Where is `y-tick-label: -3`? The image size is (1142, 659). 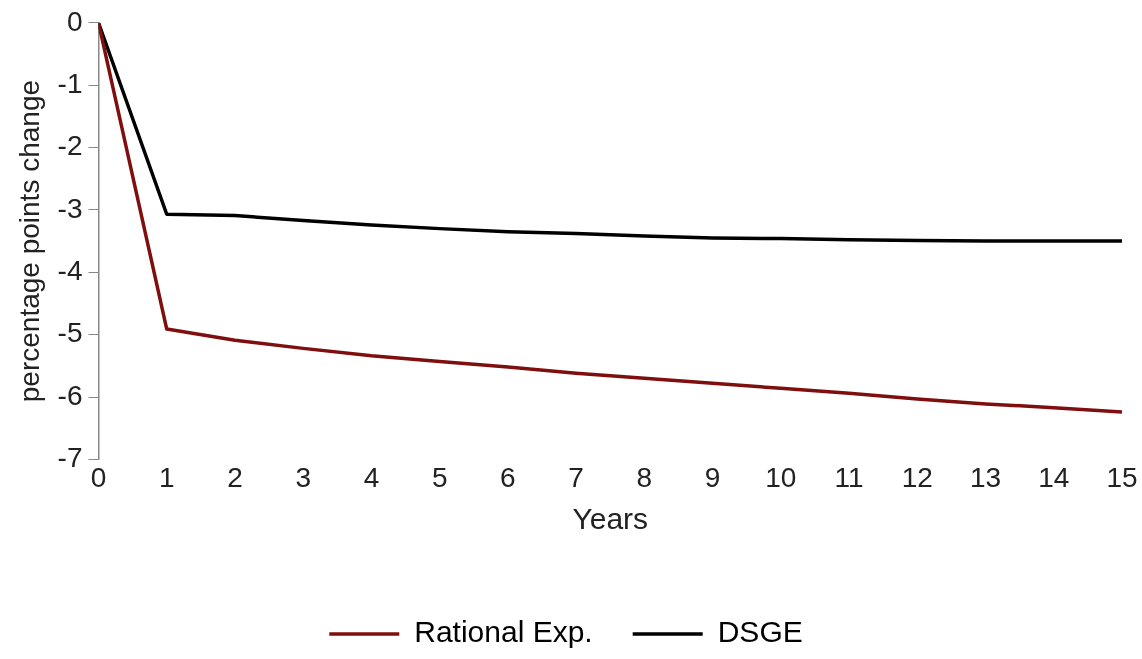
y-tick-label: -3 is located at coordinates (70, 208).